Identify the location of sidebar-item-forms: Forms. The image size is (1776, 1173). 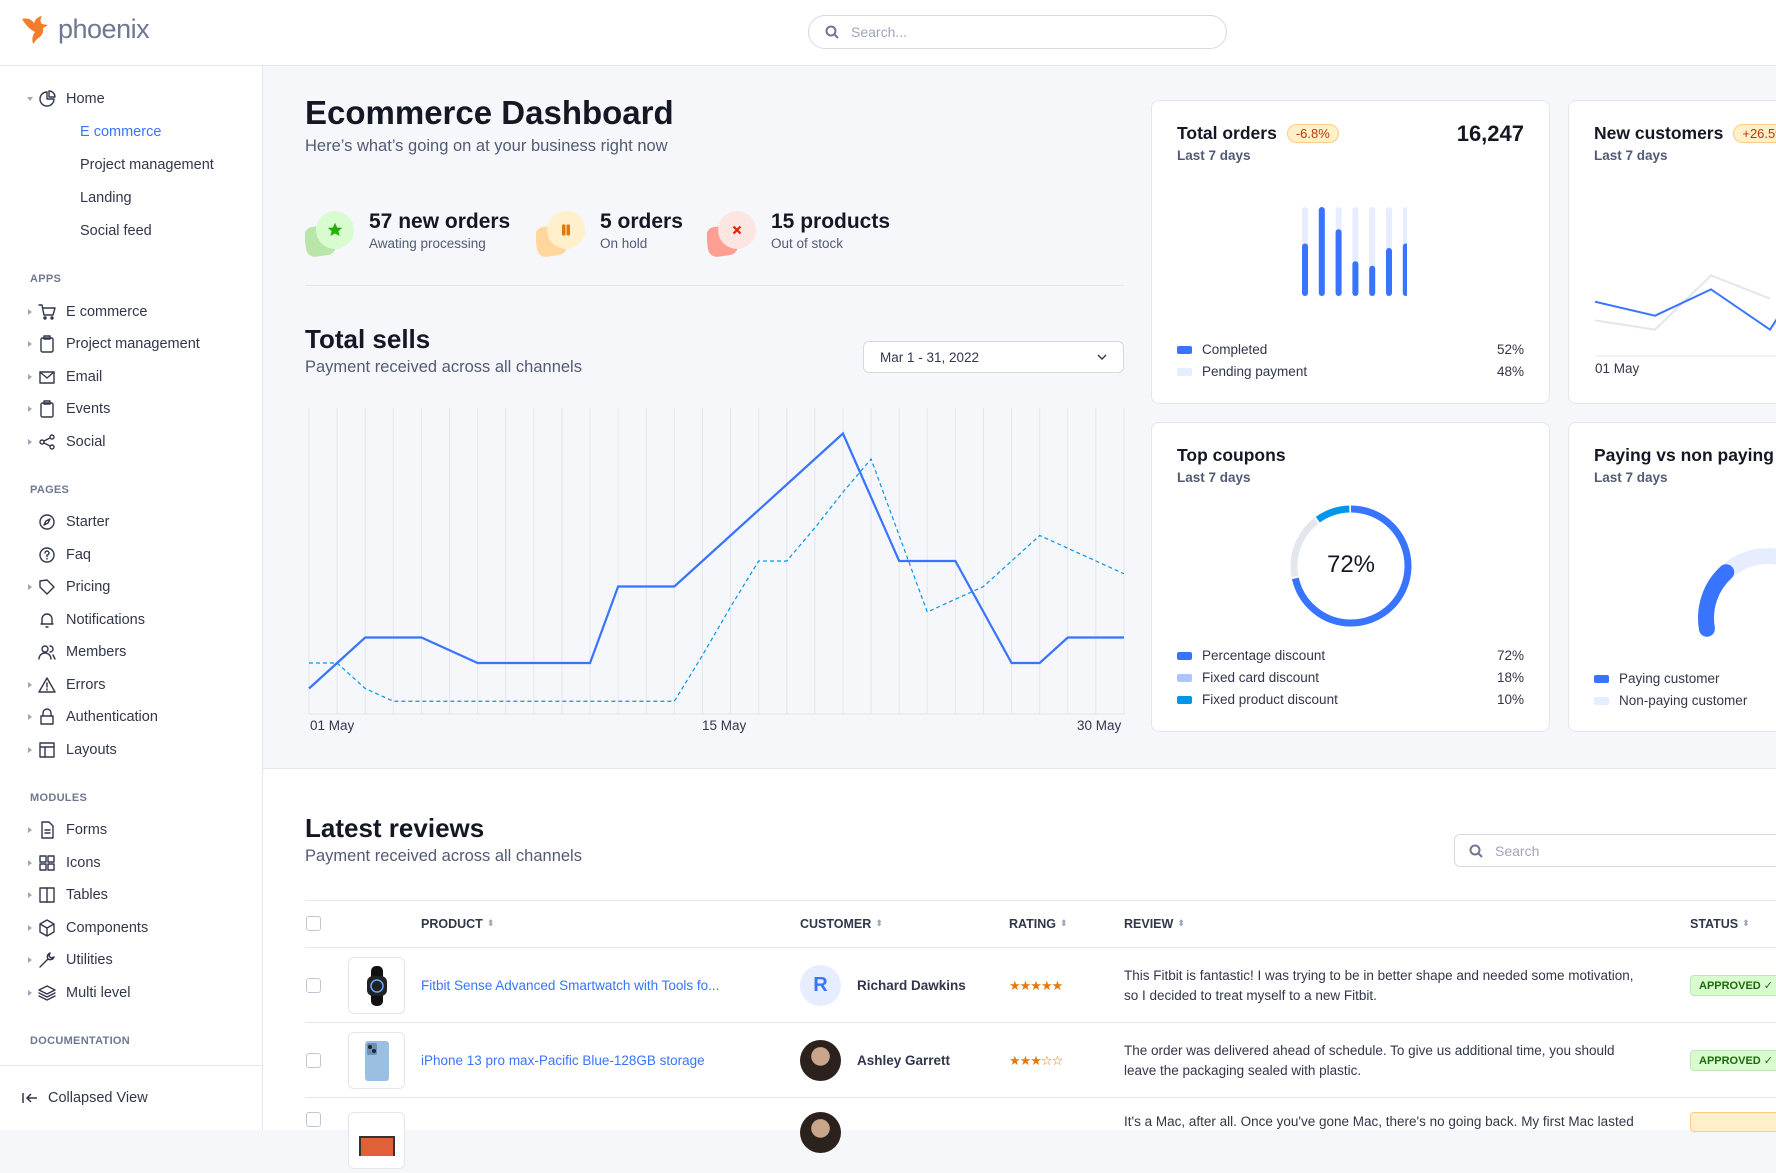
(131, 830).